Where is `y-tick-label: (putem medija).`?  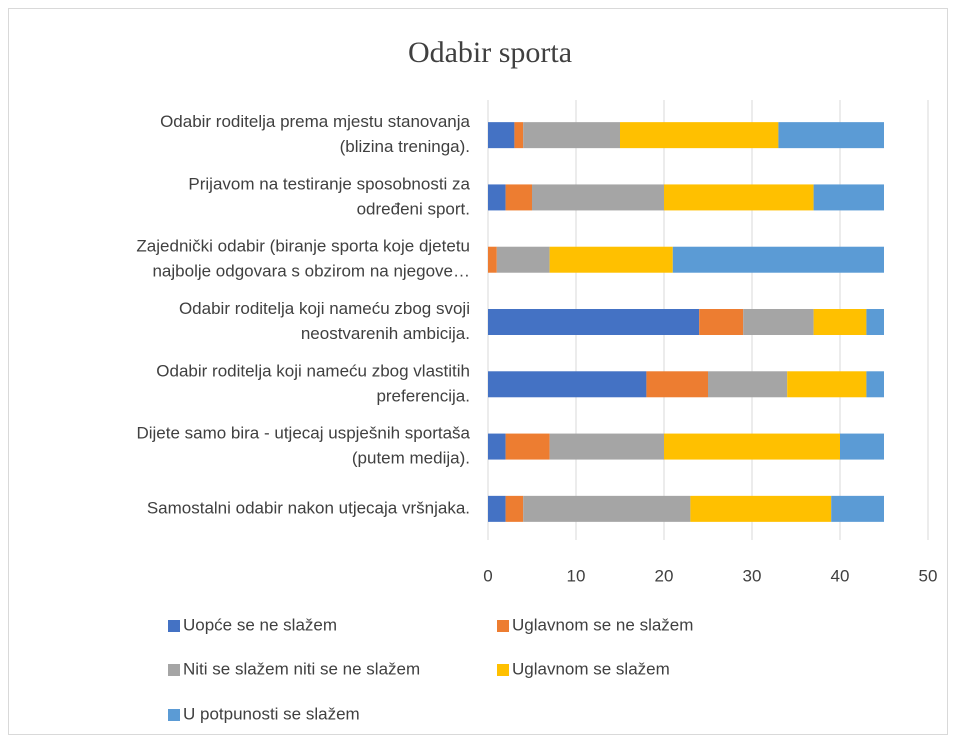
y-tick-label: (putem medija). is located at coordinates (411, 458).